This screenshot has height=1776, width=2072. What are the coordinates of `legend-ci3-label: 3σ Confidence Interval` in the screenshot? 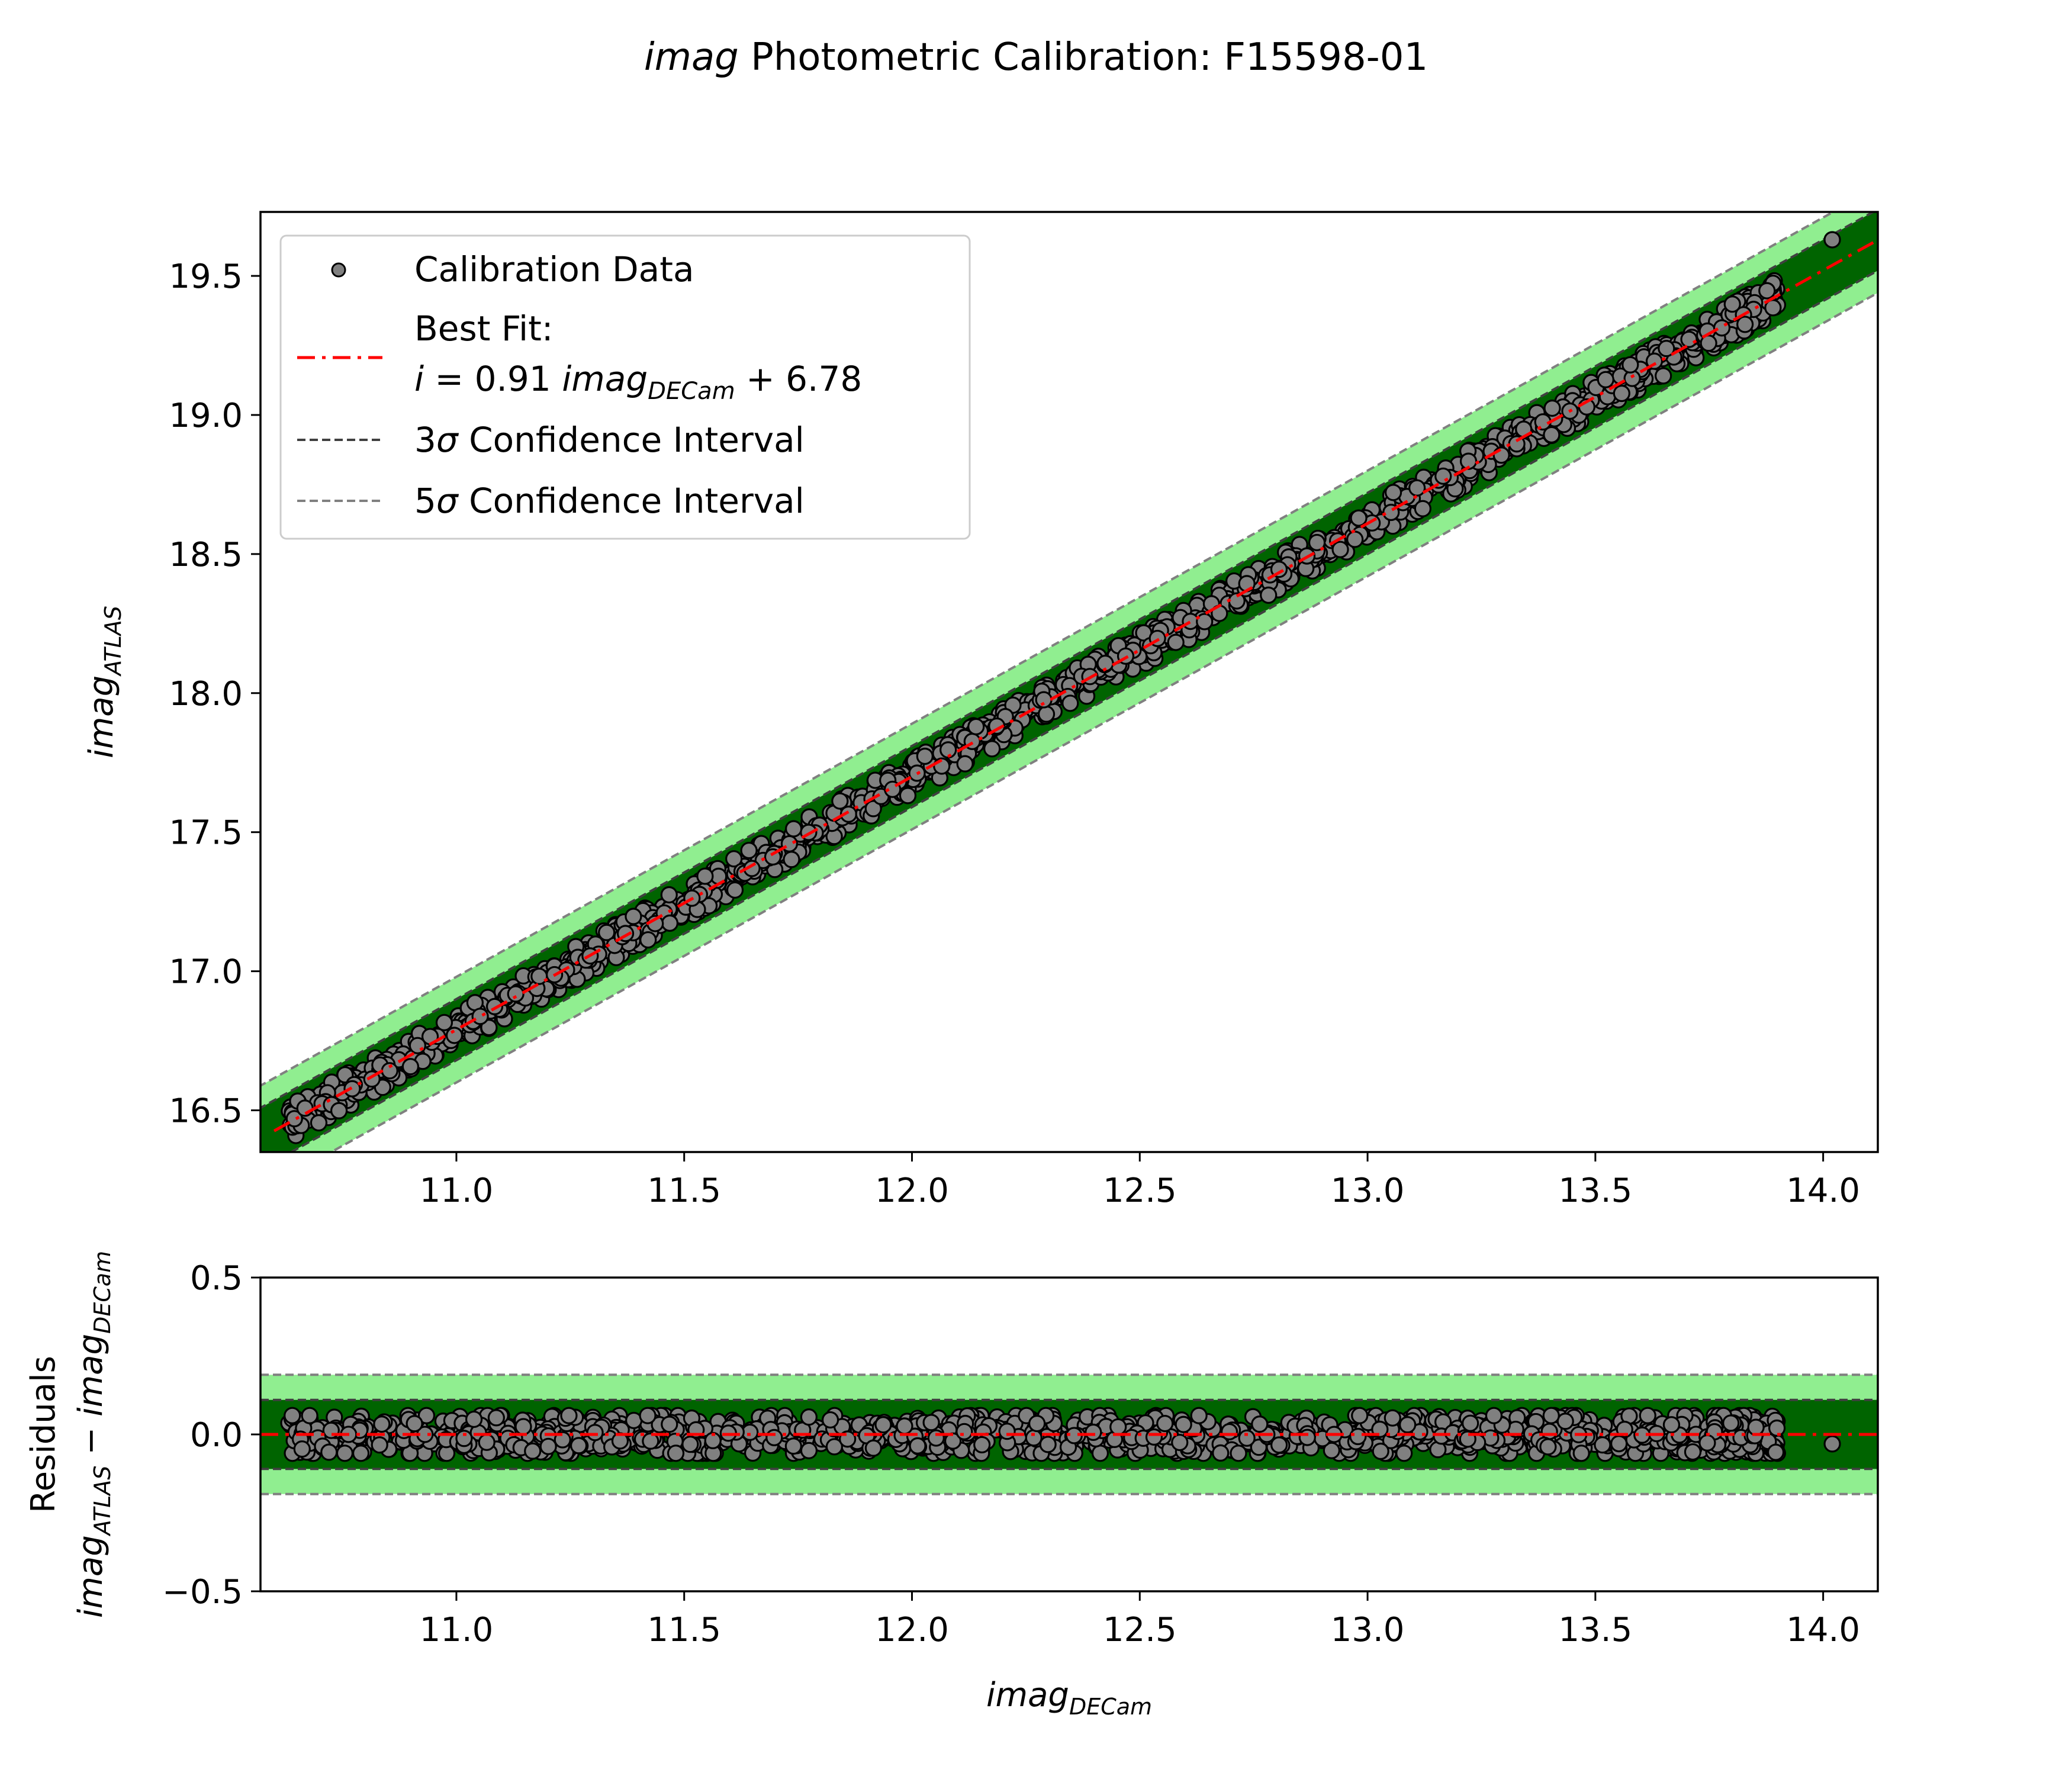 It's located at (609, 440).